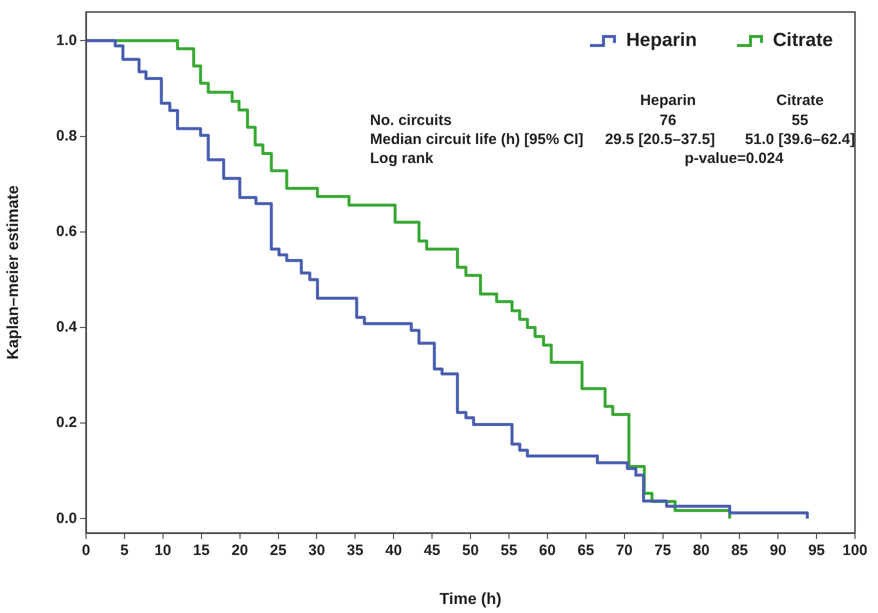 Image resolution: width=878 pixels, height=613 pixels. What do you see at coordinates (734, 158) in the screenshot?
I see `annotation: p-value=0.024` at bounding box center [734, 158].